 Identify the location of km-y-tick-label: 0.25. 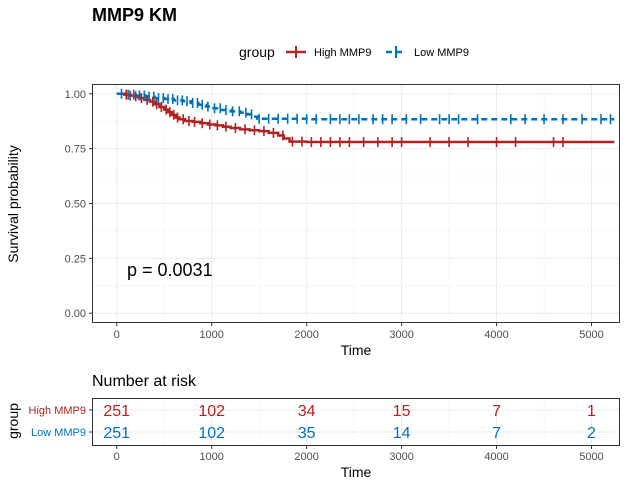
(75, 259).